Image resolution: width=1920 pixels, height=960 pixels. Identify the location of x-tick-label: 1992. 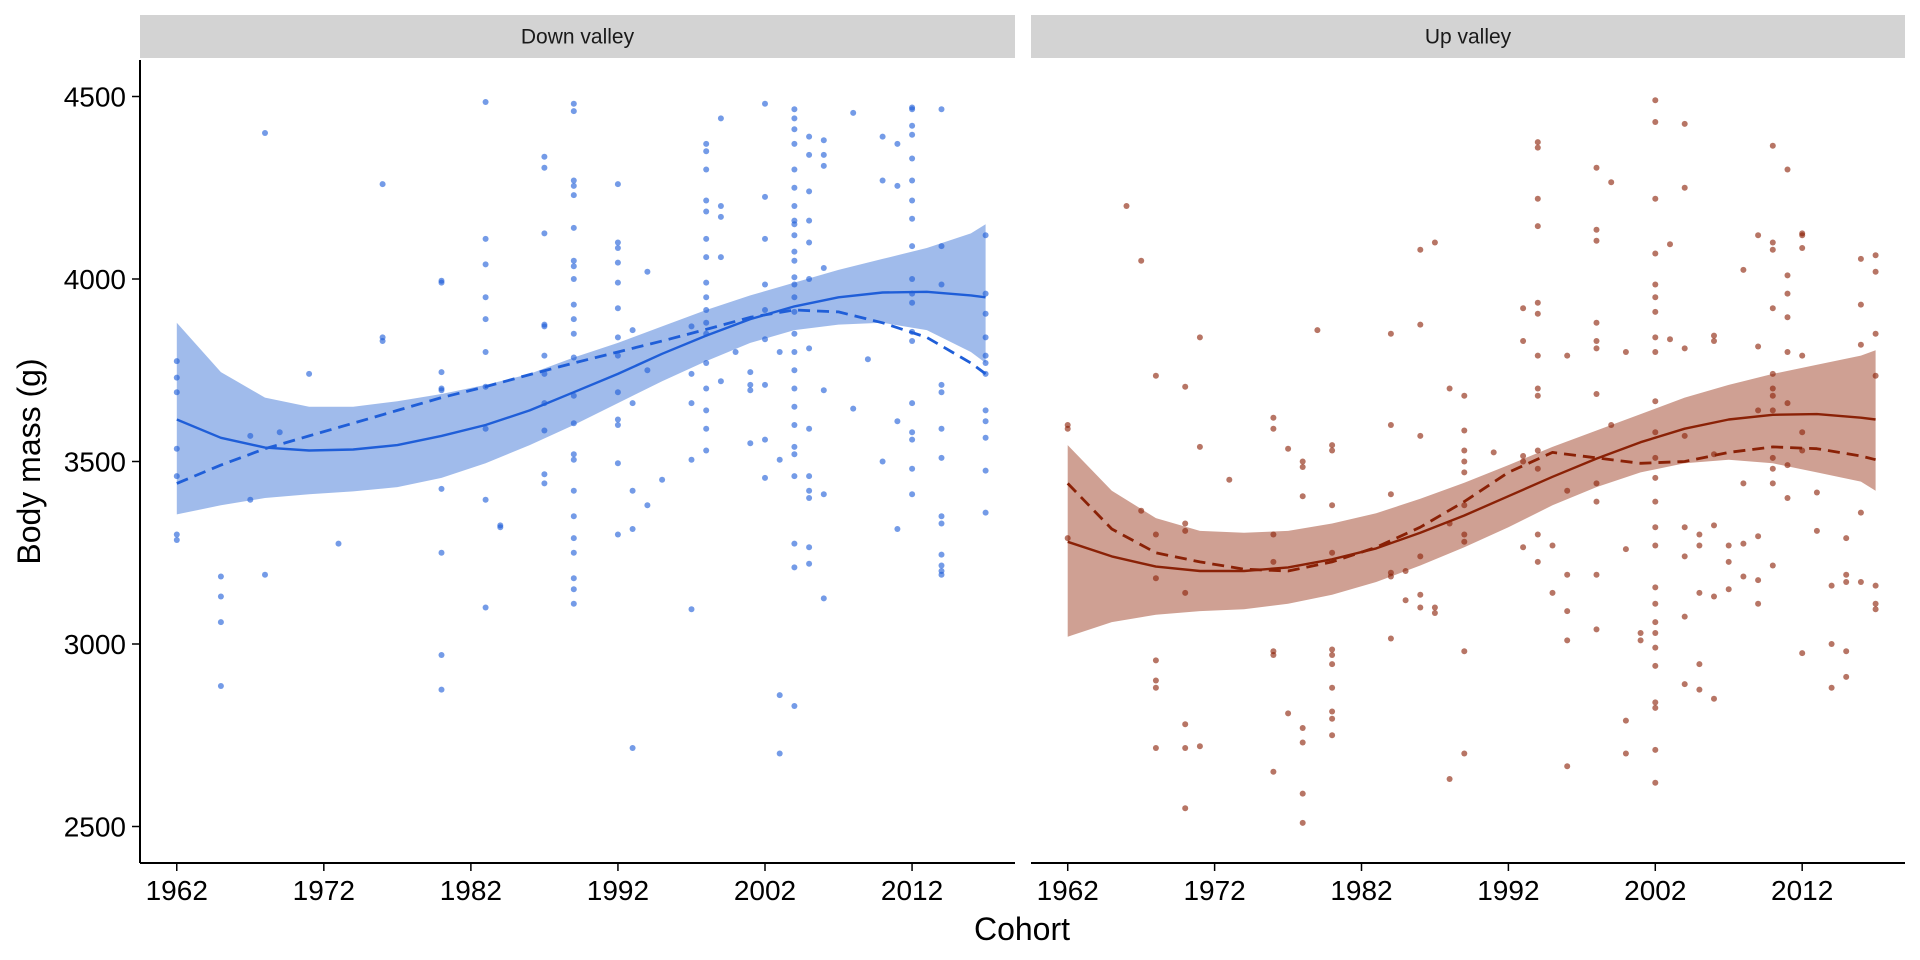
(618, 890).